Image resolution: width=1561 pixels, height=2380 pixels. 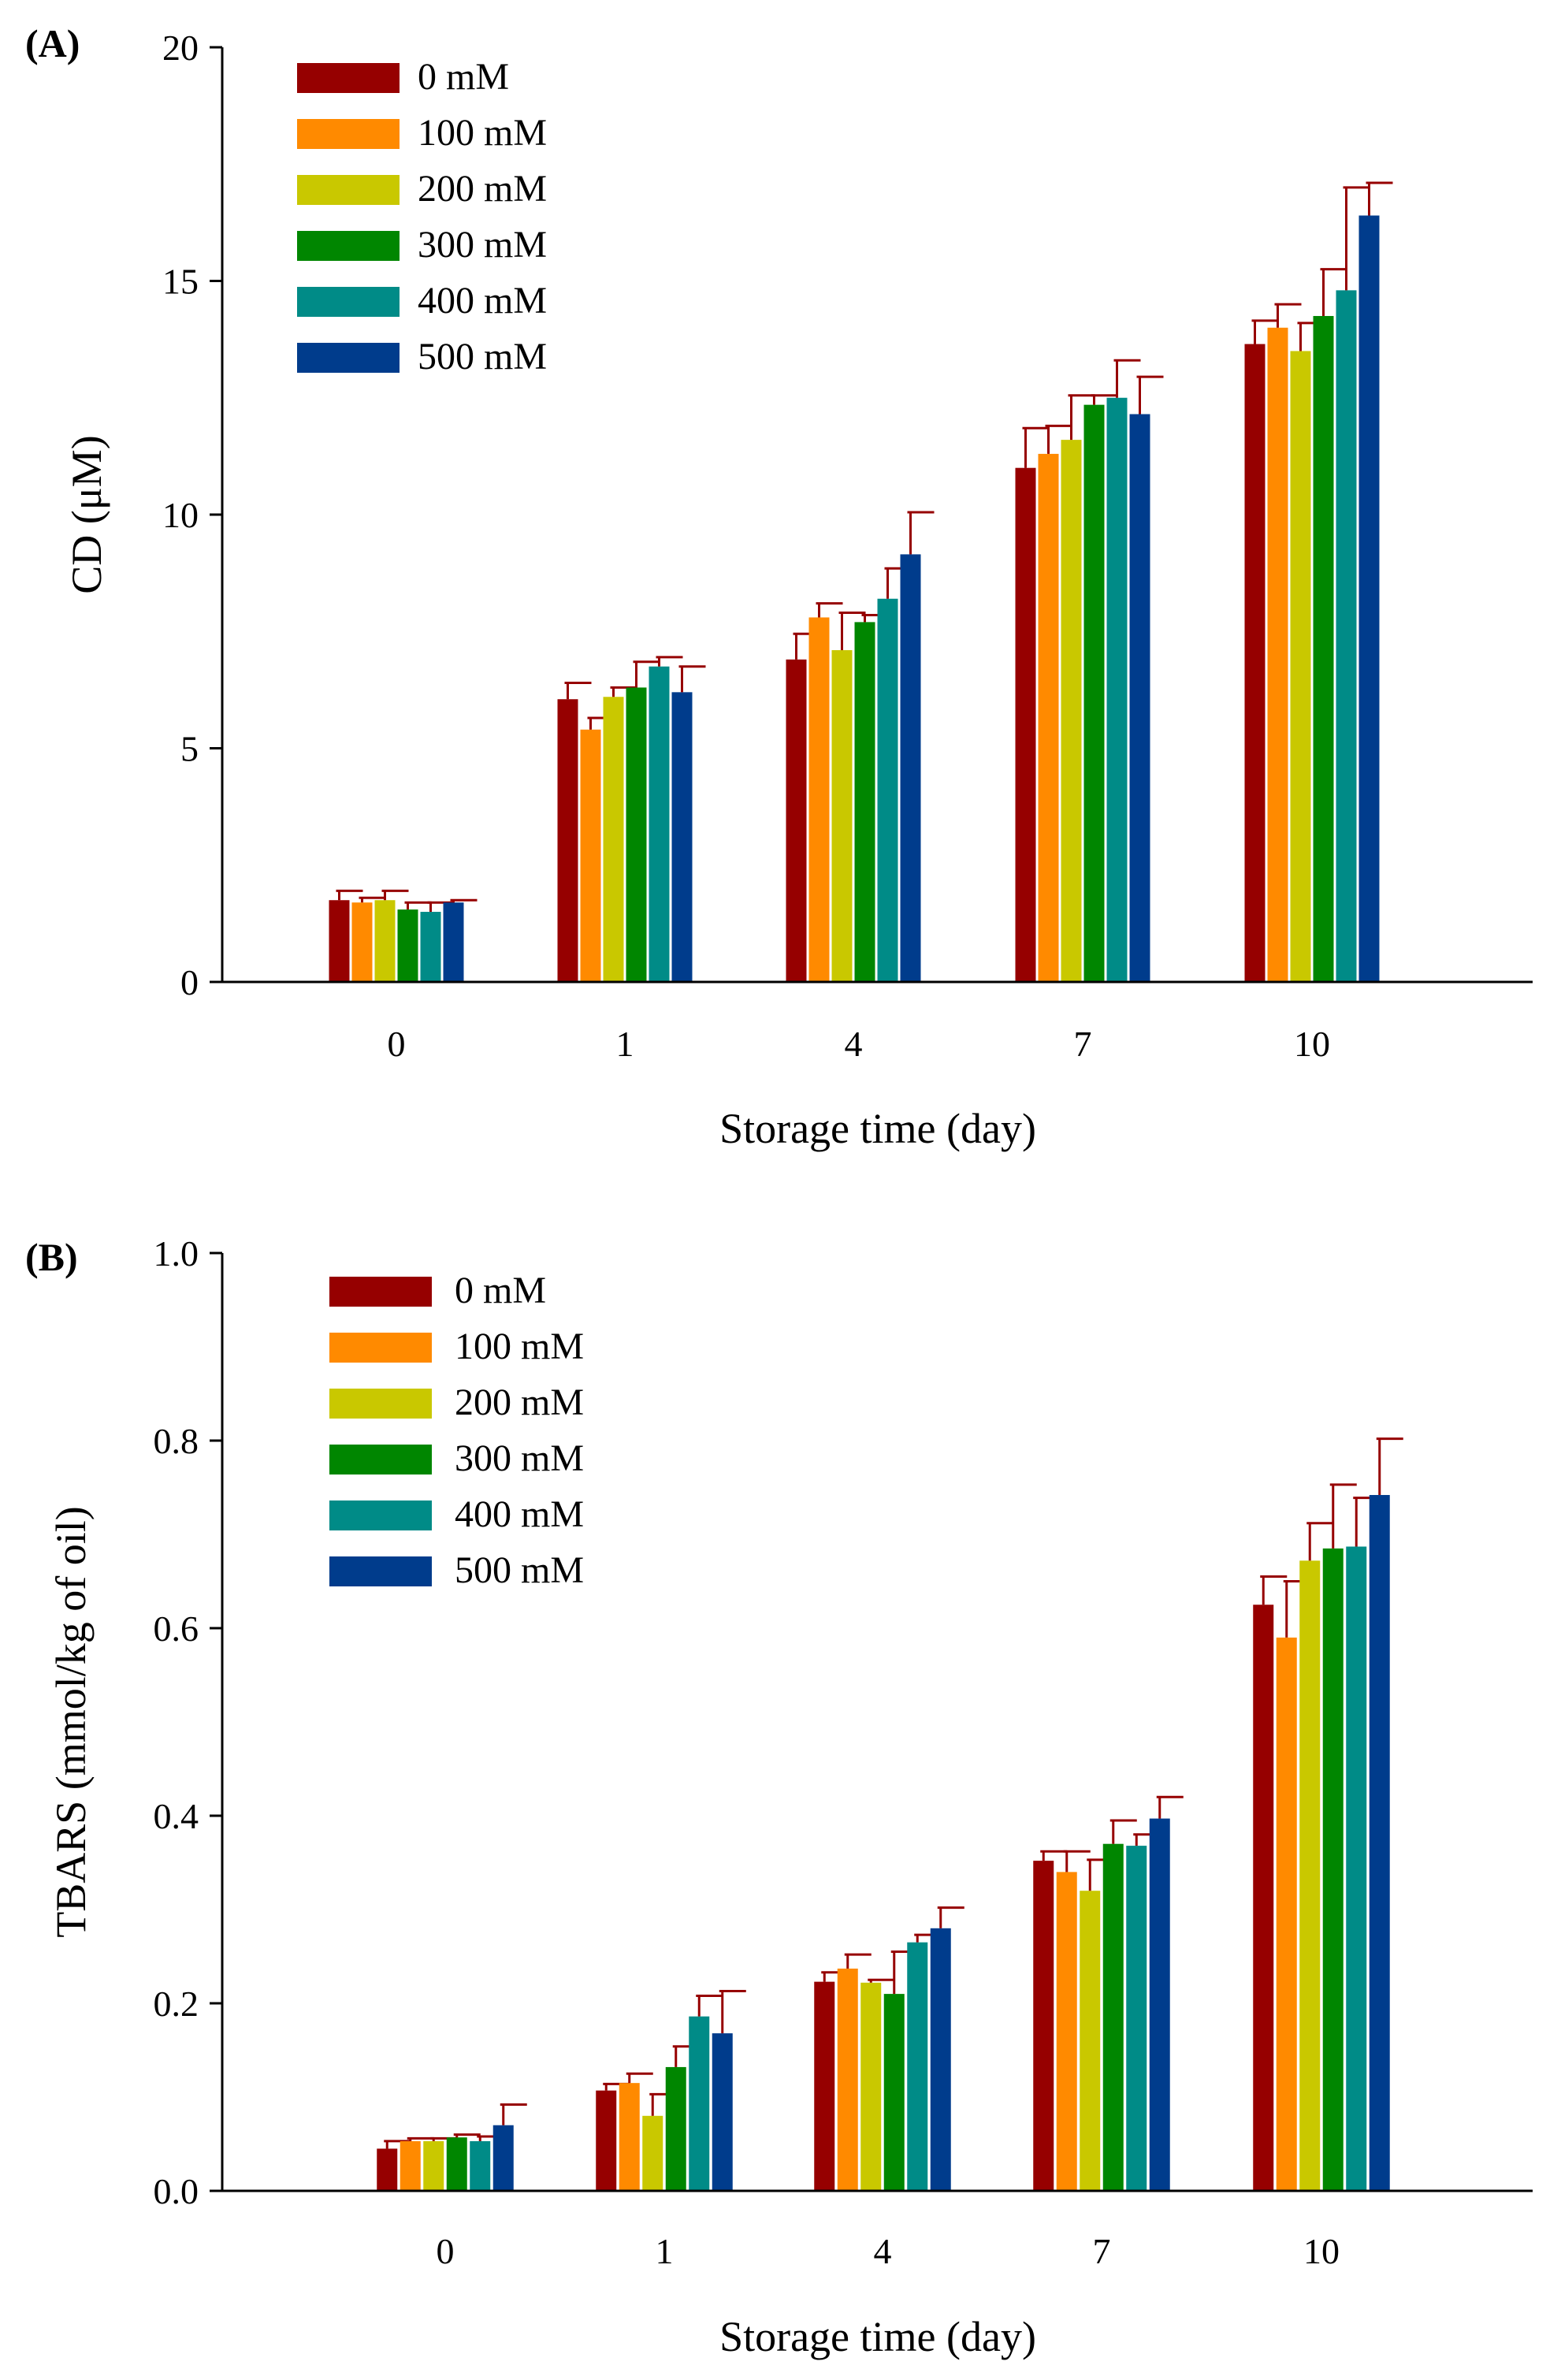 I want to click on legend-label: 200 mM, so click(x=483, y=189).